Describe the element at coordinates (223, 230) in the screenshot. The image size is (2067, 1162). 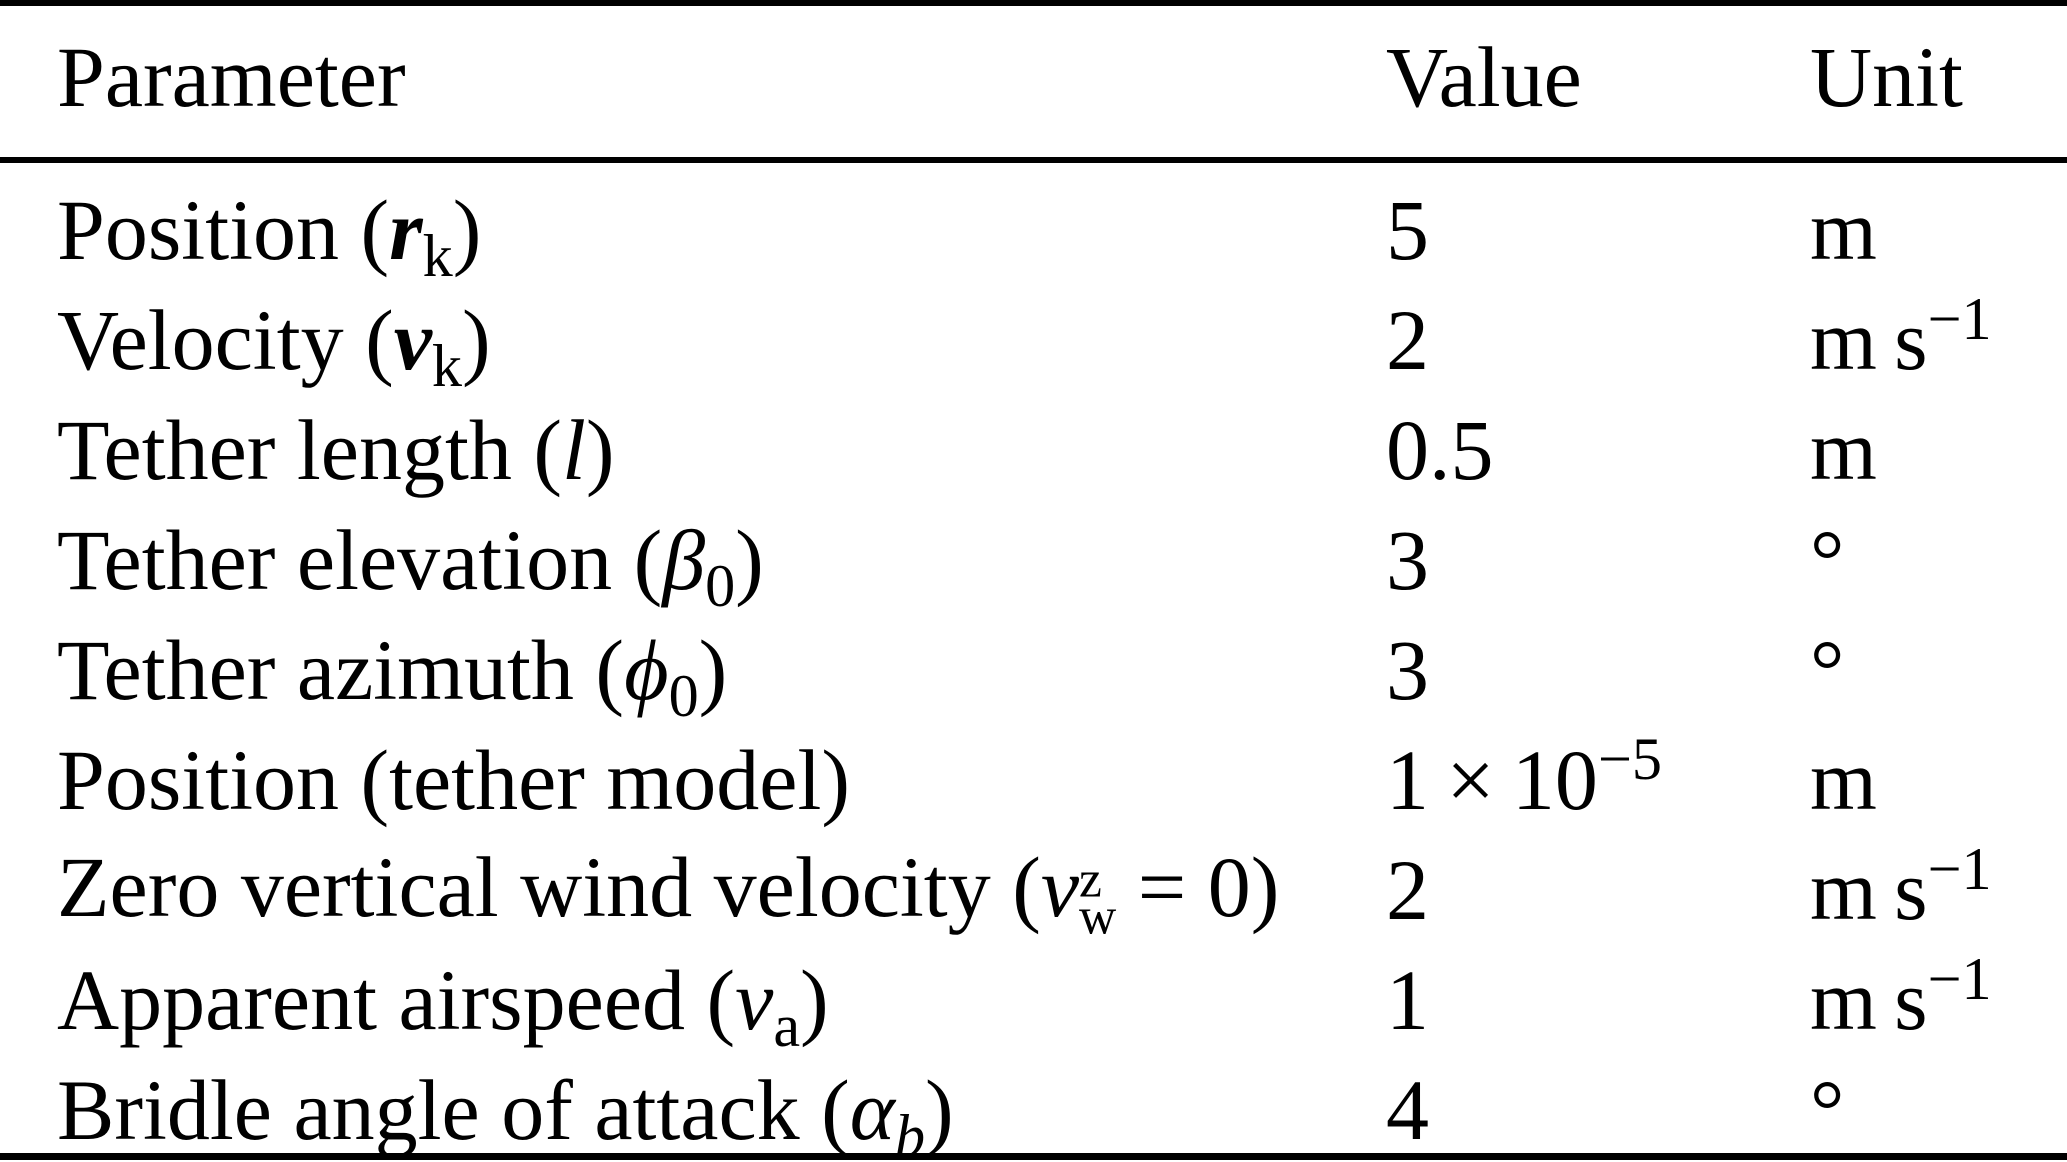
I see `parameter-text: Position (` at that location.